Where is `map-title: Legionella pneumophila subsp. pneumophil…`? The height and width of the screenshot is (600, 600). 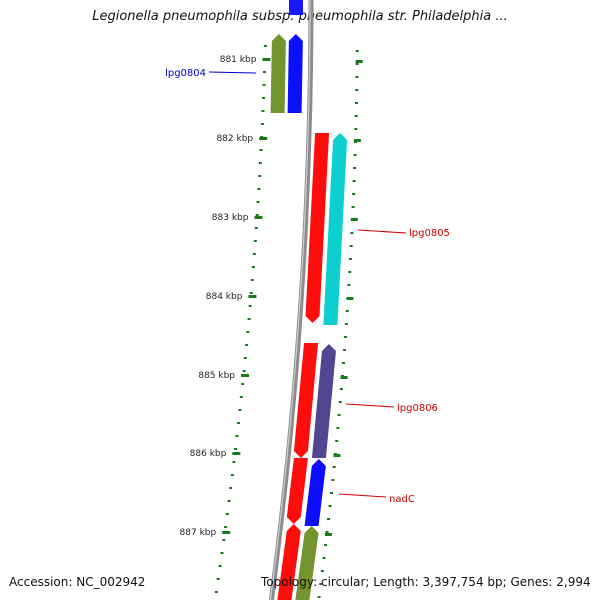 map-title: Legionella pneumophila subsp. pneumophil… is located at coordinates (300, 16).